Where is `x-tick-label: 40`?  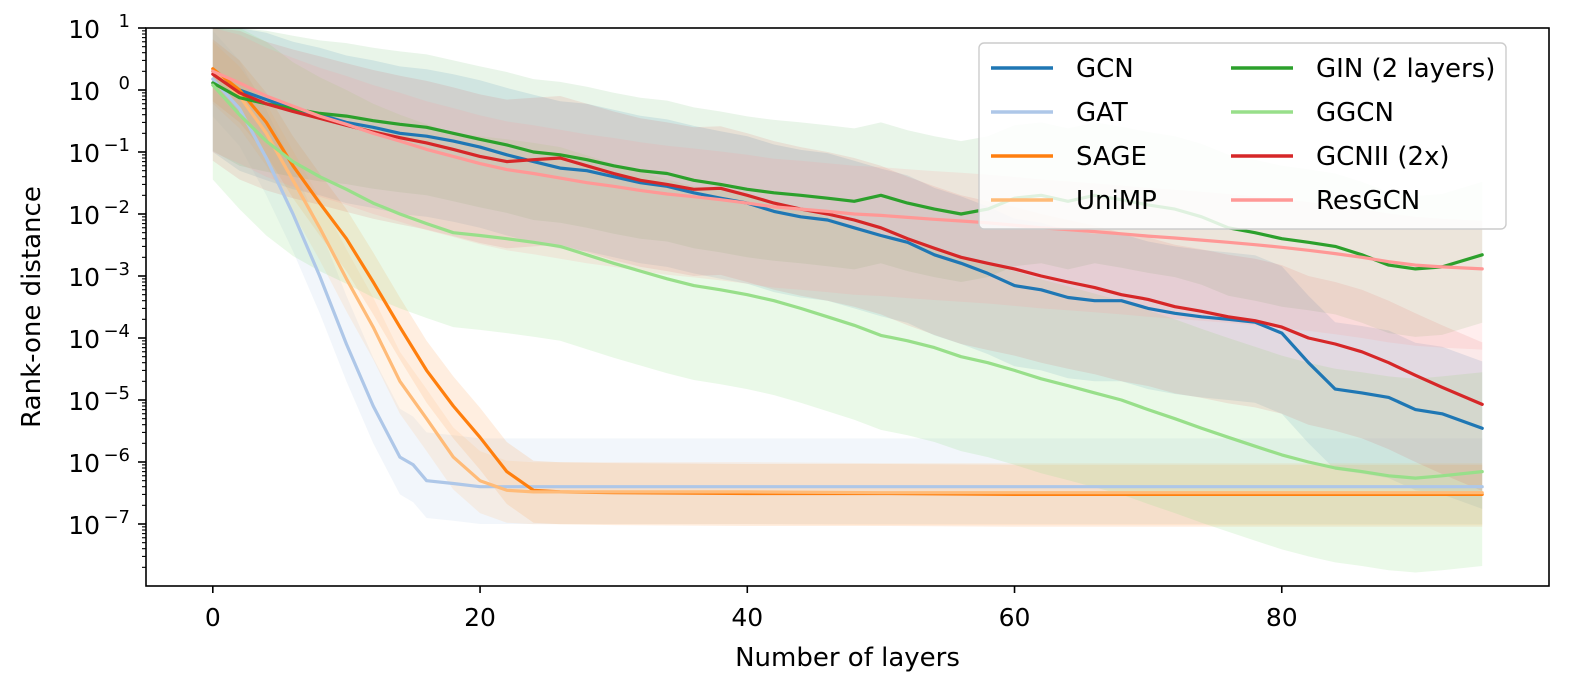 x-tick-label: 40 is located at coordinates (747, 617).